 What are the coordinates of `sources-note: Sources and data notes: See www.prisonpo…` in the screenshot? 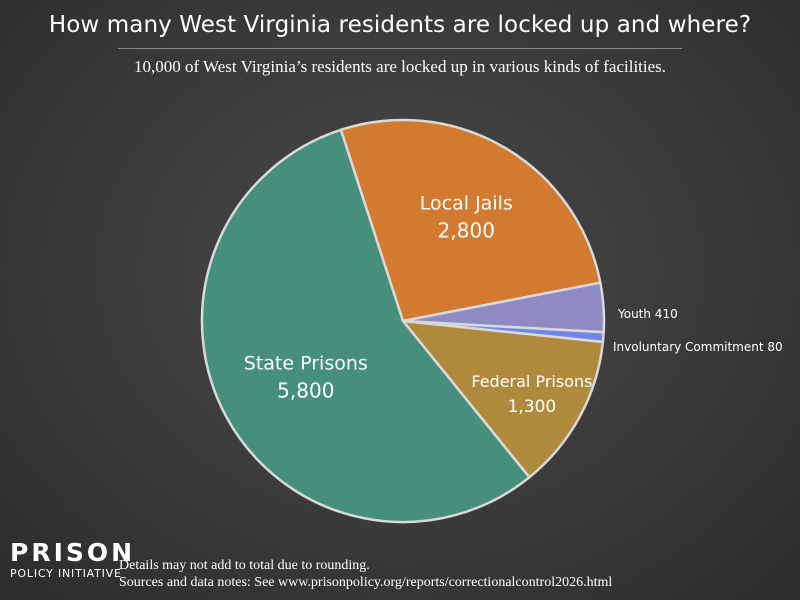 It's located at (366, 582).